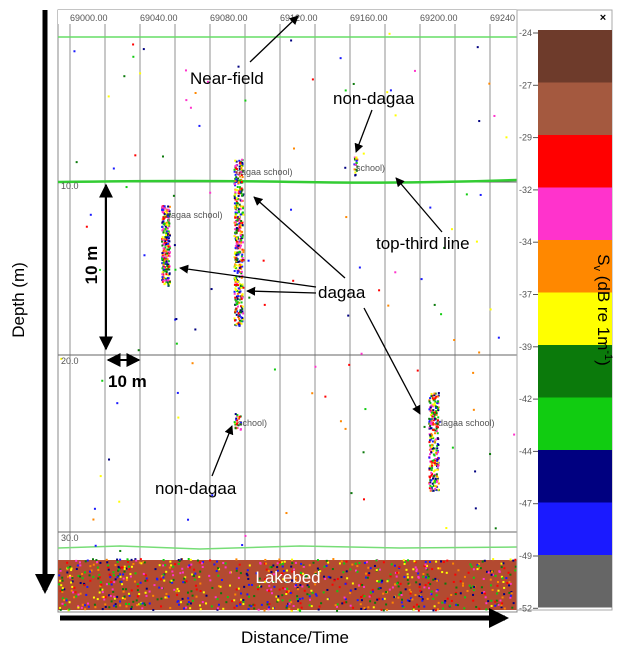 The image size is (623, 651). I want to click on depth-label: 20.0, so click(70, 361).